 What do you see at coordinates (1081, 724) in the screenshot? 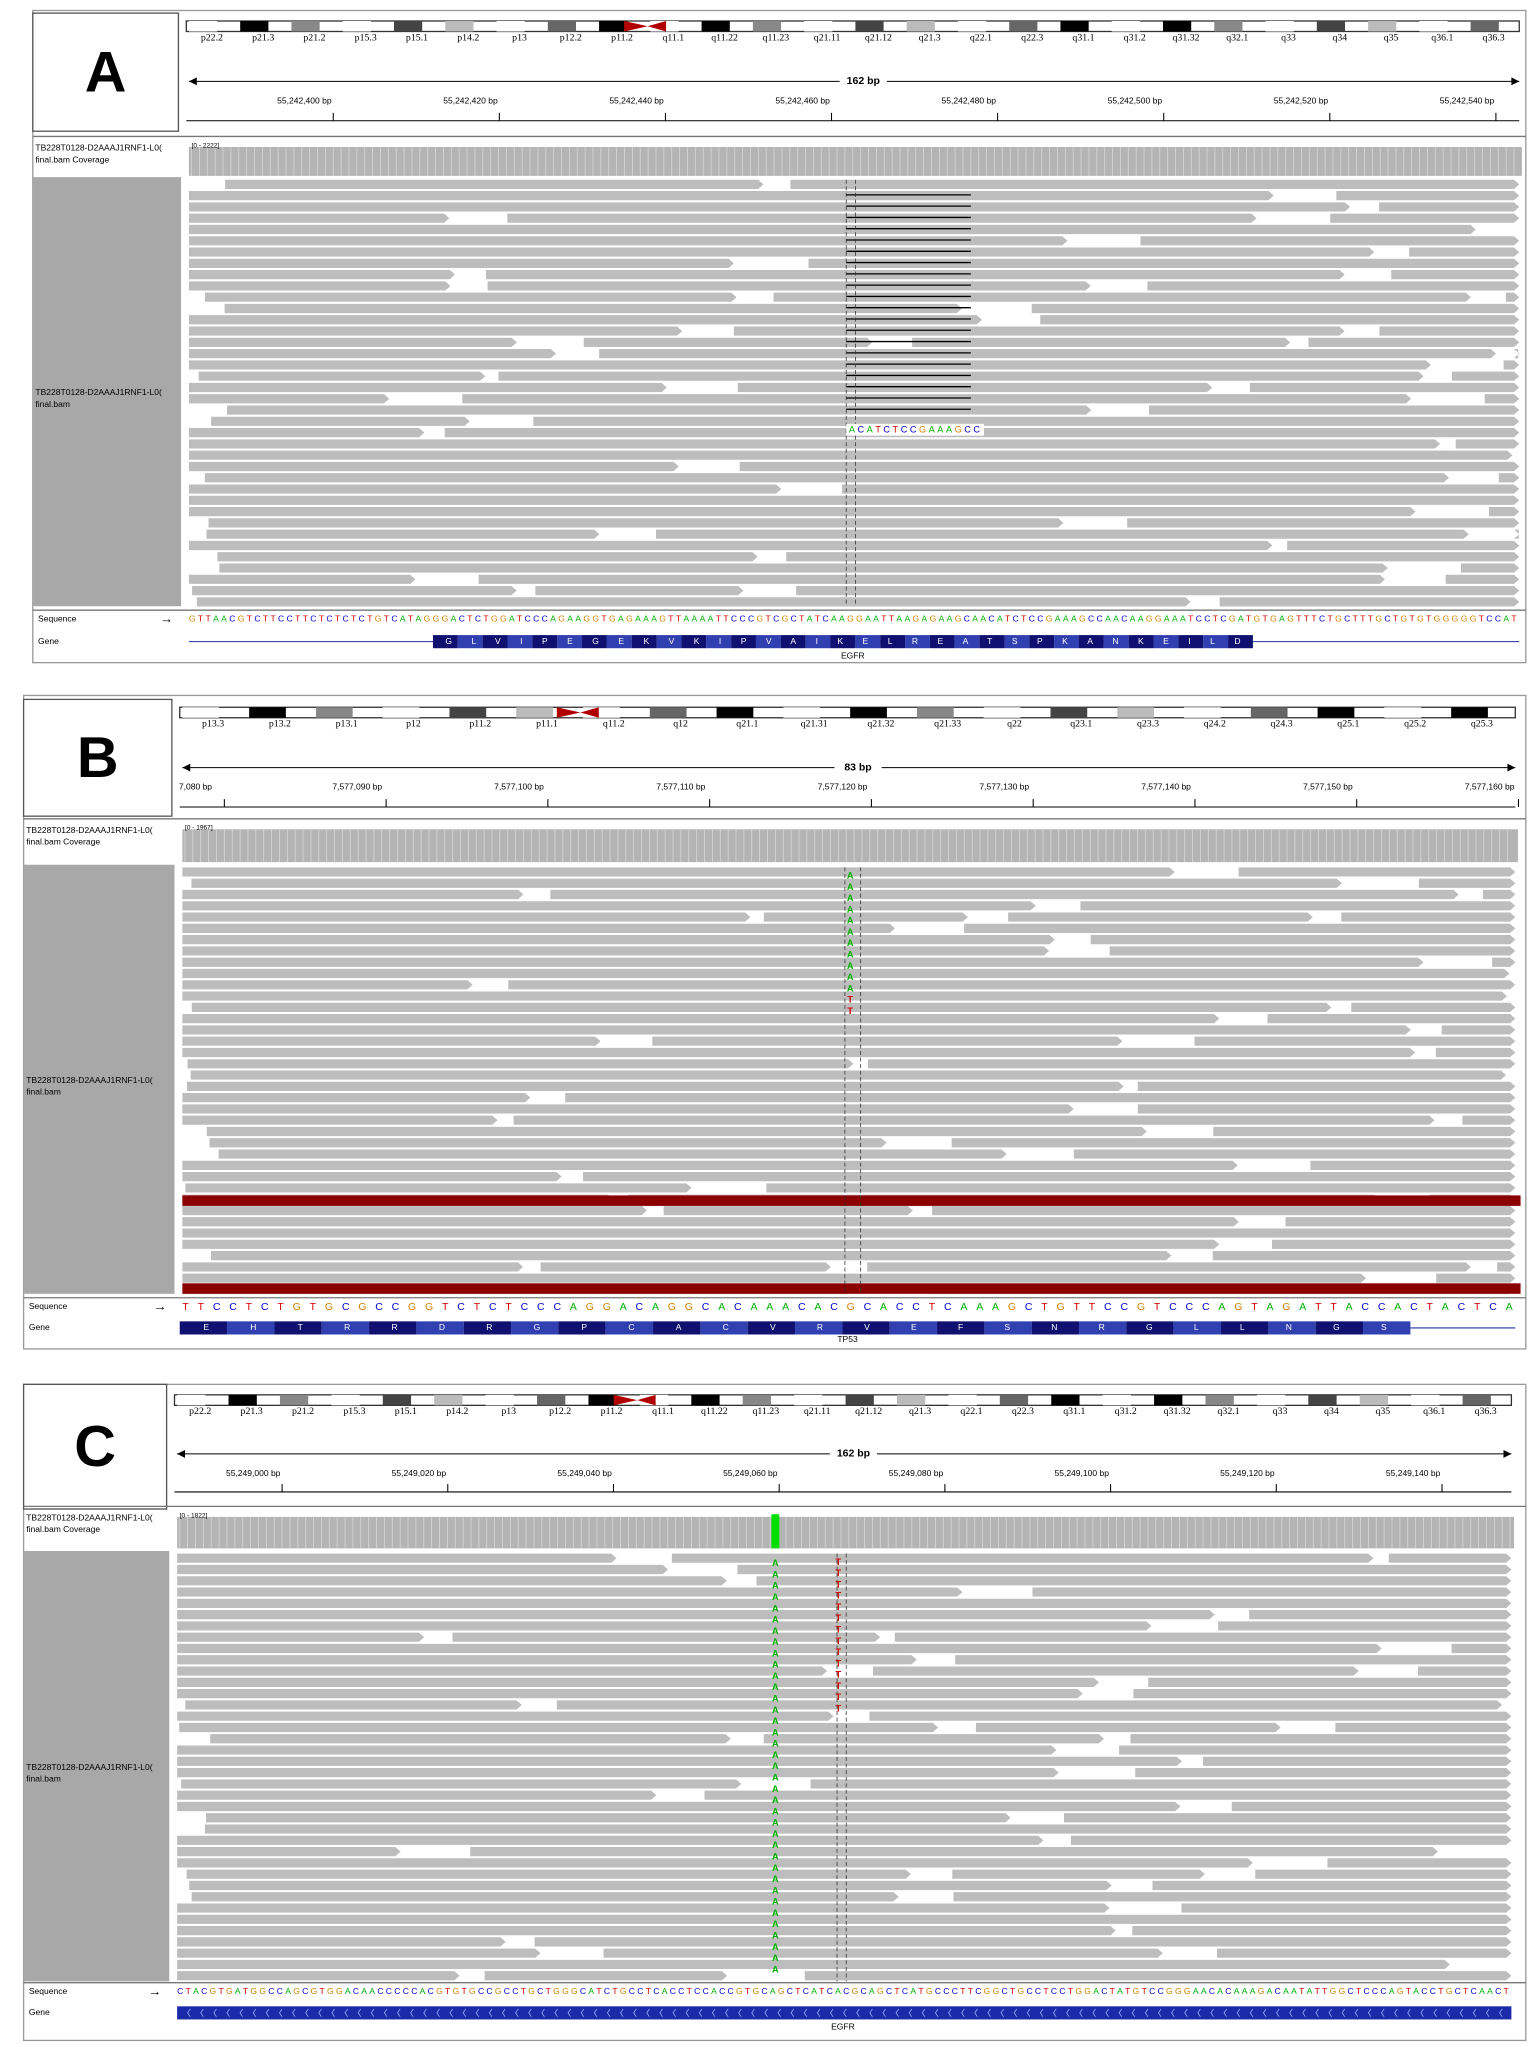
I see `cytoband-label: q23.1` at bounding box center [1081, 724].